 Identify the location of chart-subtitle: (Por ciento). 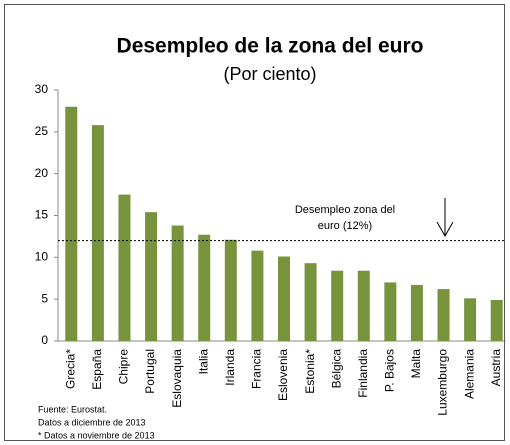
(269, 74).